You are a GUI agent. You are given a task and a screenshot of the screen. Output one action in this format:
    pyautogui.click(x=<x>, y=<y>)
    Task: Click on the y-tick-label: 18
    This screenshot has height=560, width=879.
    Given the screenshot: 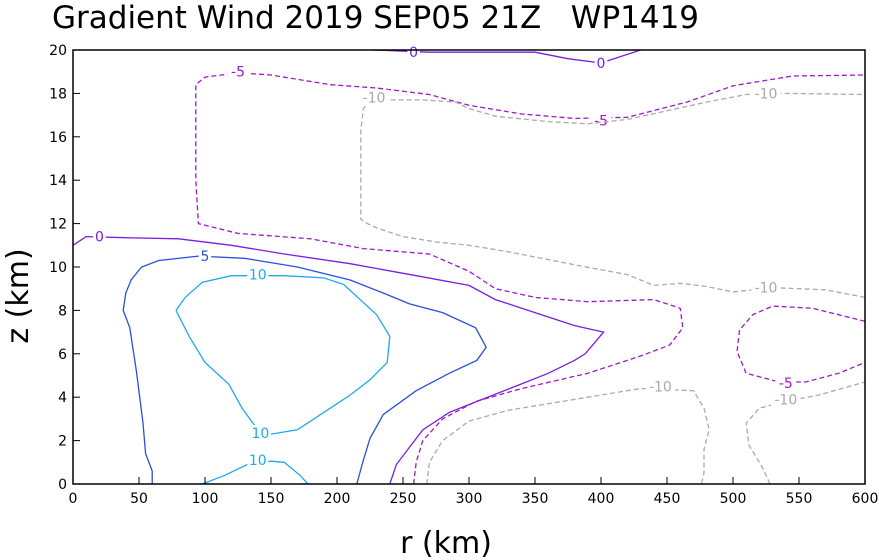 What is the action you would take?
    pyautogui.click(x=58, y=94)
    